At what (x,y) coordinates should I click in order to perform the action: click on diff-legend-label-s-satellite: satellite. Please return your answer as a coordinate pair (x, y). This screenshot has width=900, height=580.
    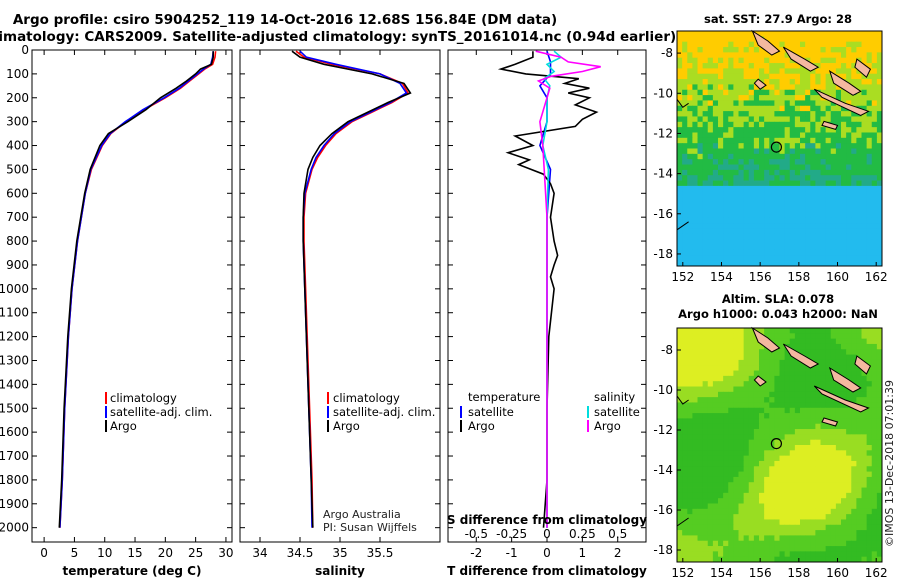
    Looking at the image, I should click on (617, 412).